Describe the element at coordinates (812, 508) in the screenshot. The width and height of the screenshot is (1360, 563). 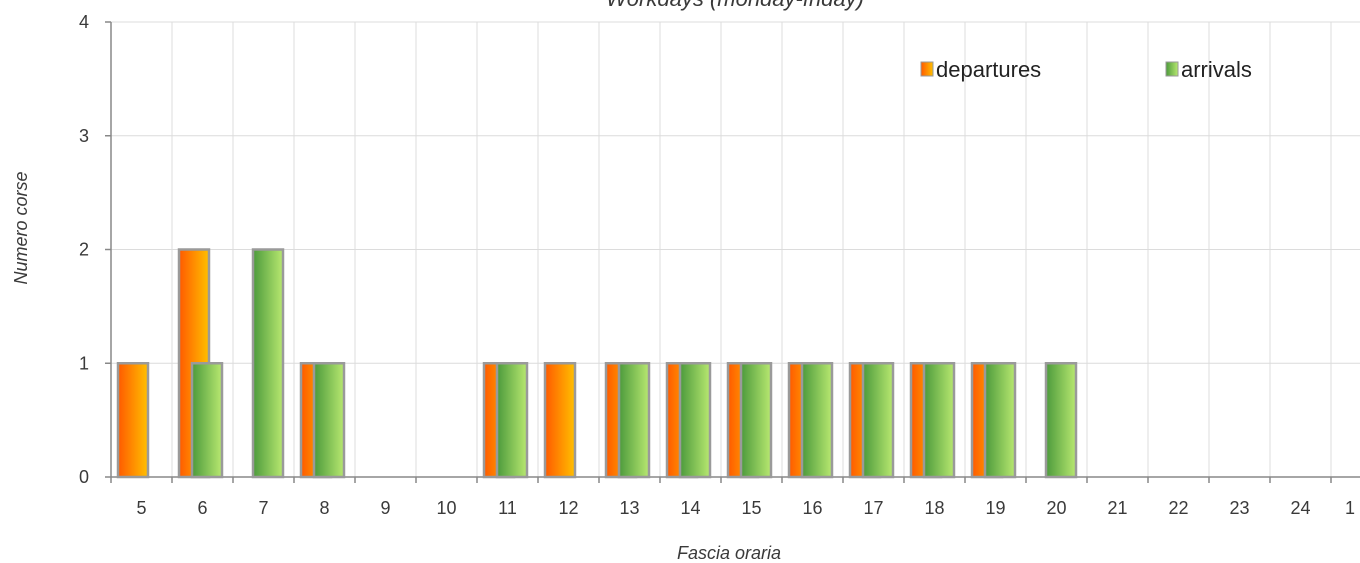
I see `x-tick-label: 16` at that location.